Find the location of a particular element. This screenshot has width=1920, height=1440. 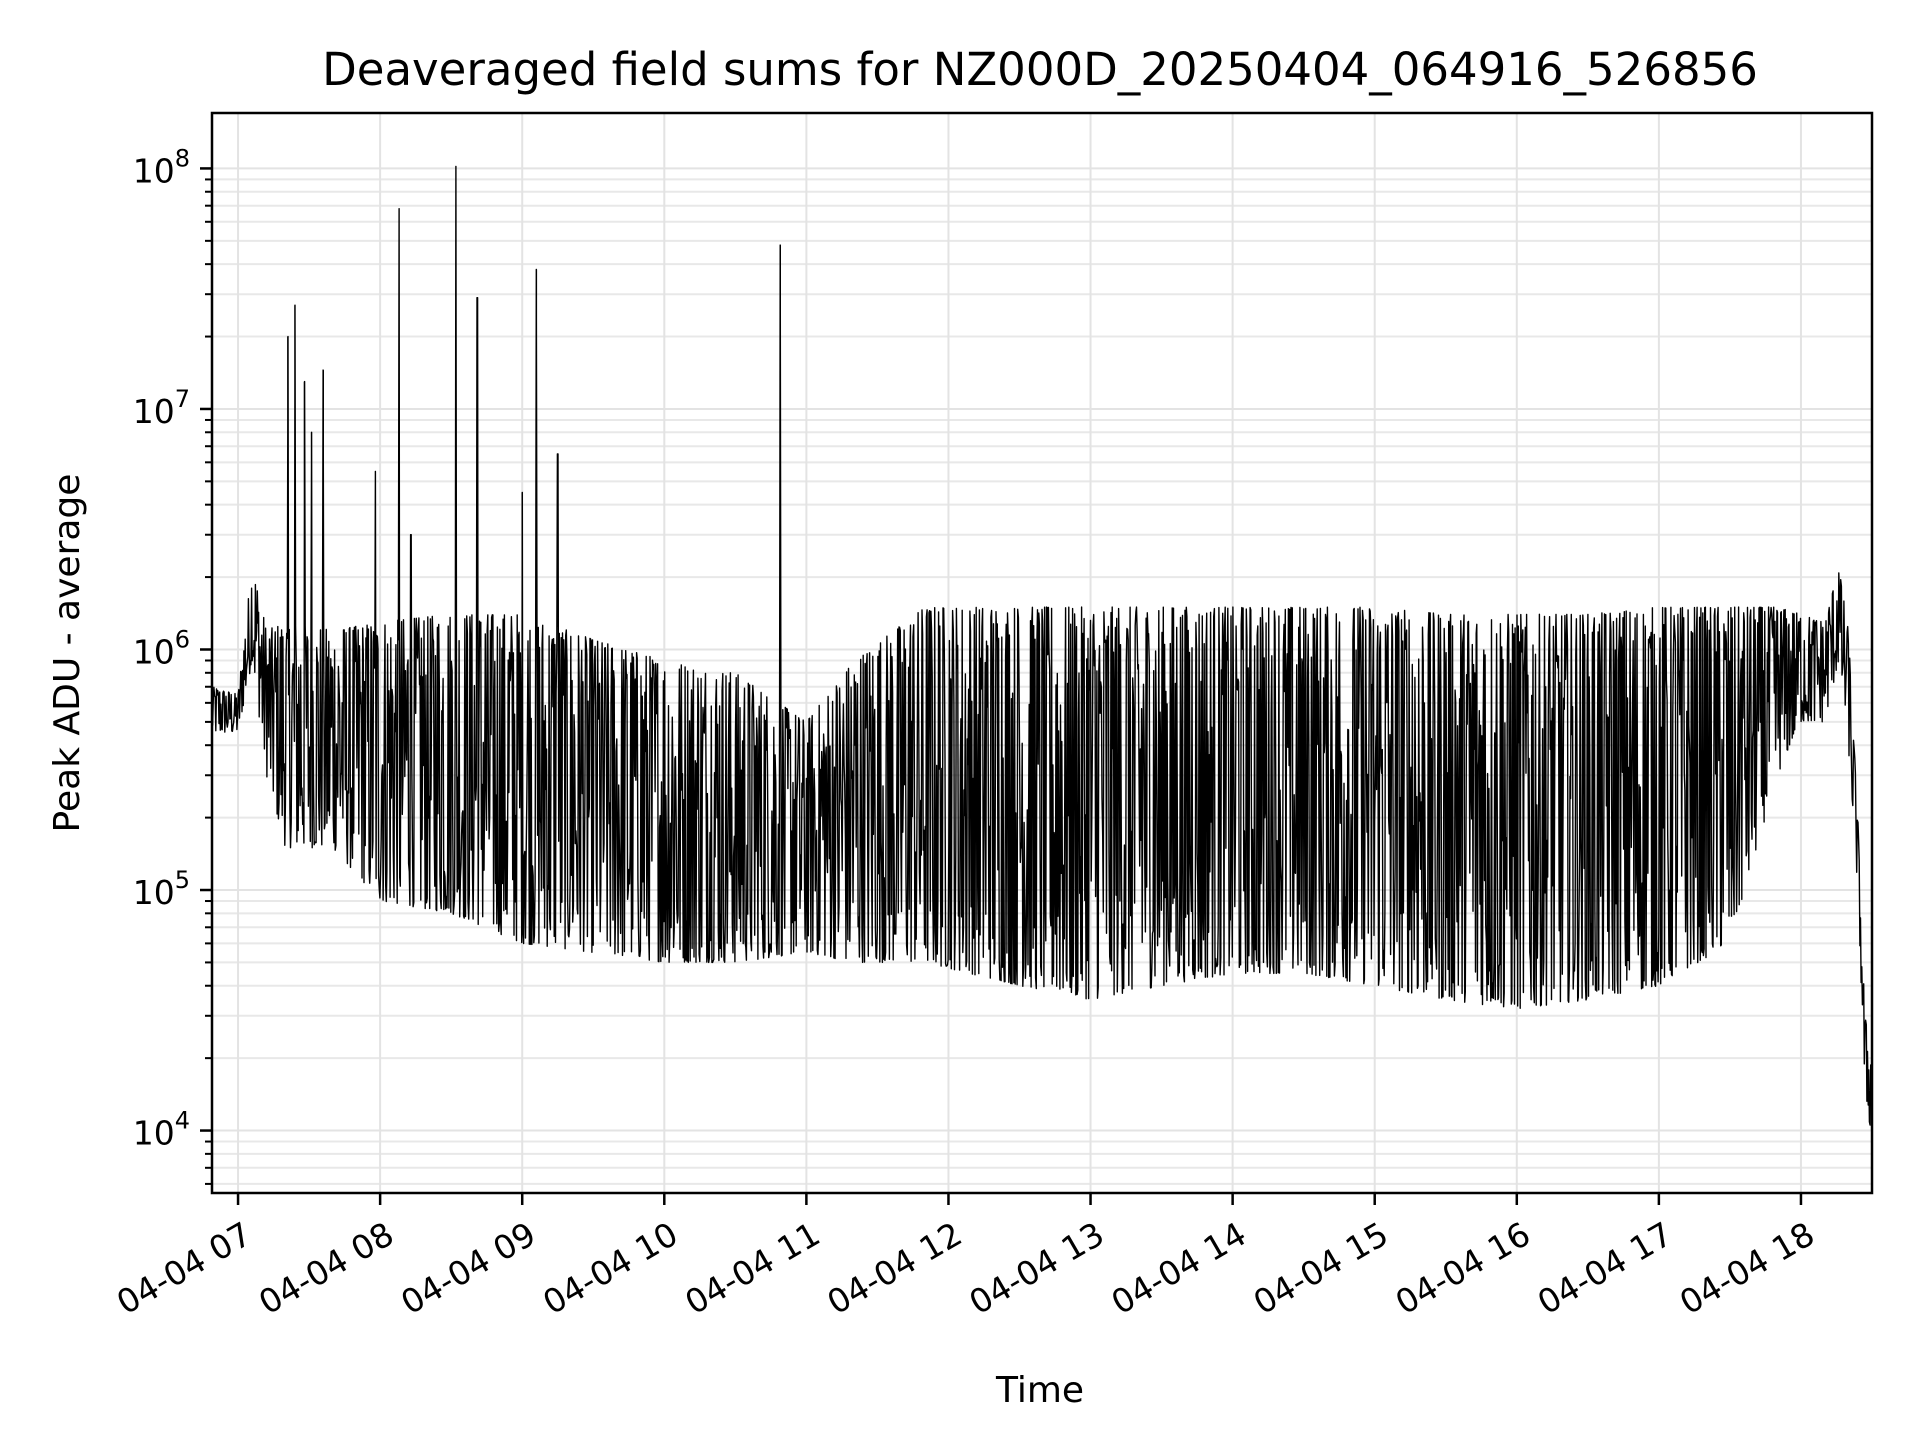

y-axis-label: Peak ADU - average is located at coordinates (67, 653).